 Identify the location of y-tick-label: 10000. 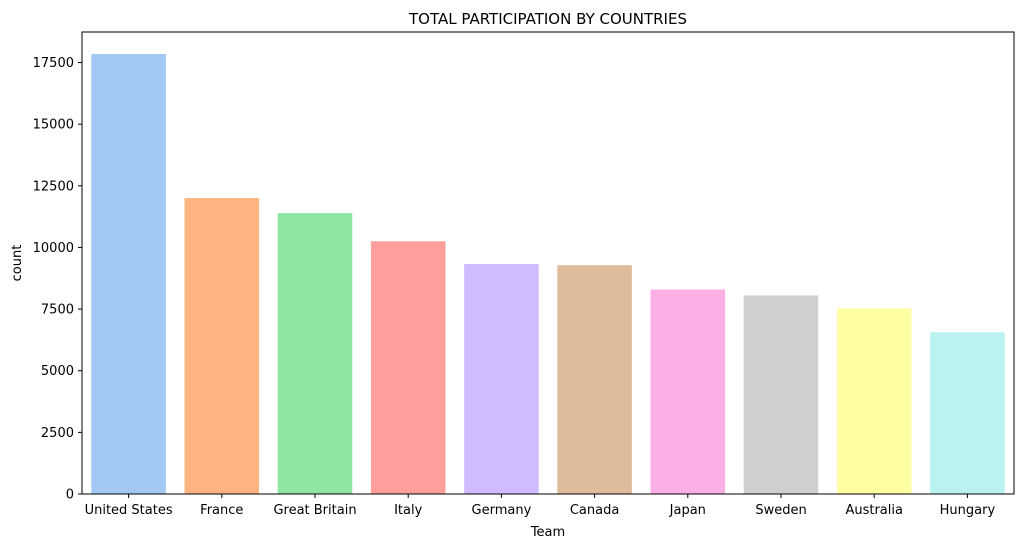
(53, 248).